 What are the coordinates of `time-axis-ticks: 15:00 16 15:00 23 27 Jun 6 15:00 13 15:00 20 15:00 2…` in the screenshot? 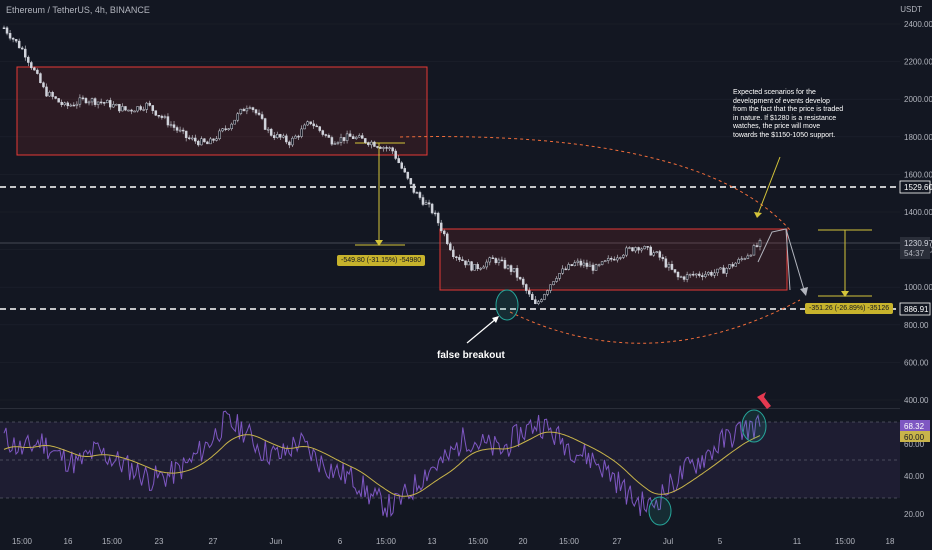 It's located at (453, 541).